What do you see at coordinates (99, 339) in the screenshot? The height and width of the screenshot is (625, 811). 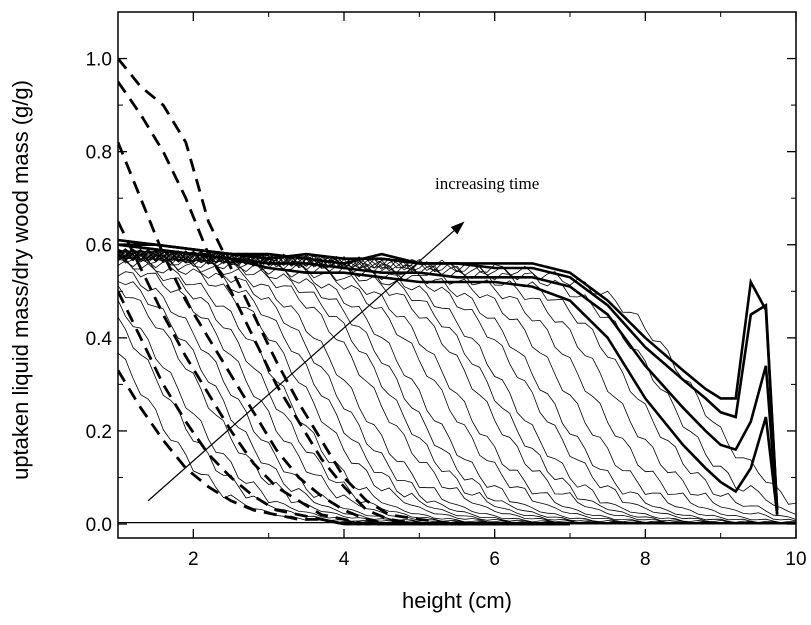 I see `y-tick-label: 0.4` at bounding box center [99, 339].